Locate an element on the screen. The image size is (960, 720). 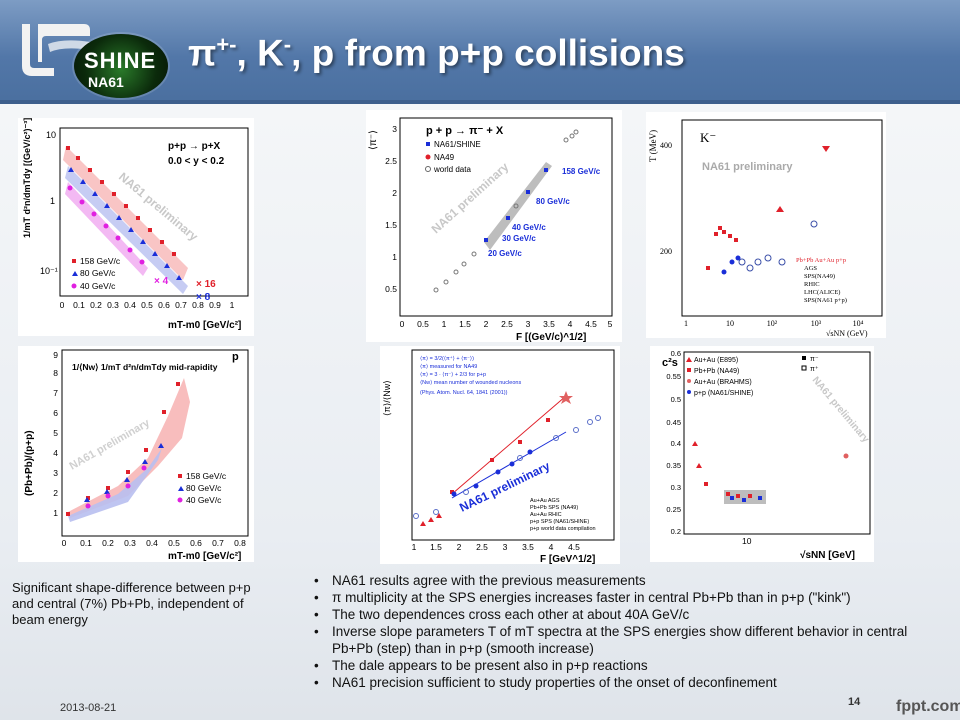
p3-particle: K⁻ is located at coordinates (708, 137).